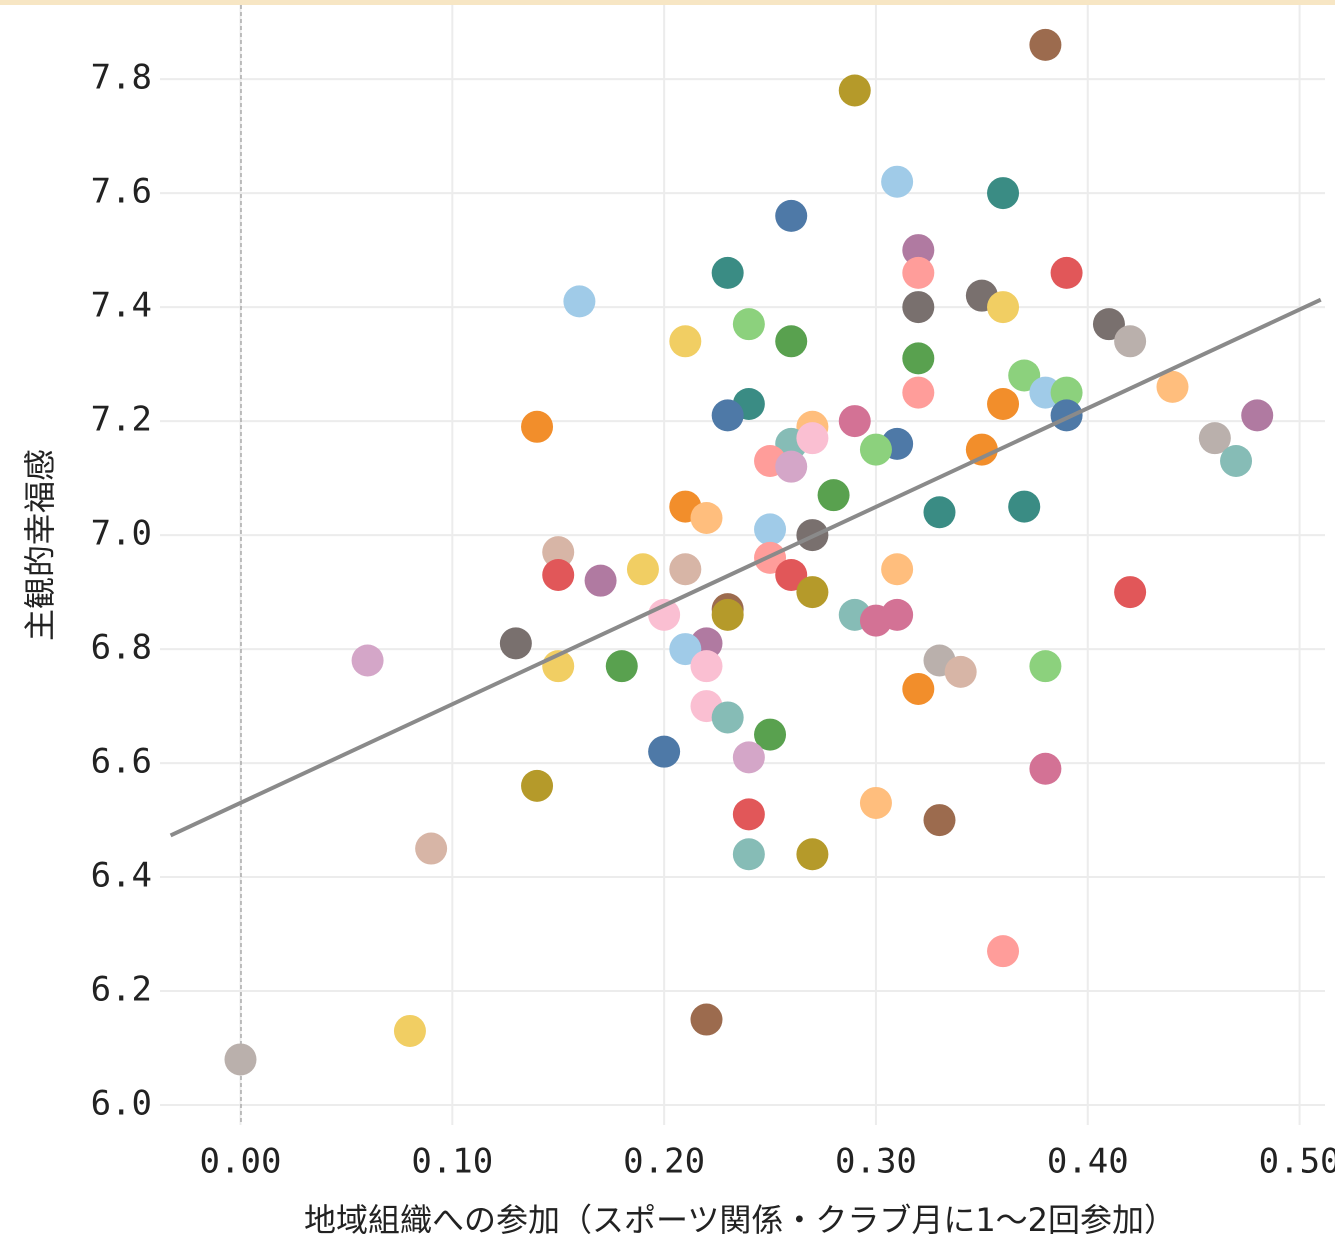 The height and width of the screenshot is (1250, 1335). I want to click on x-tick-label: 0.10, so click(452, 1162).